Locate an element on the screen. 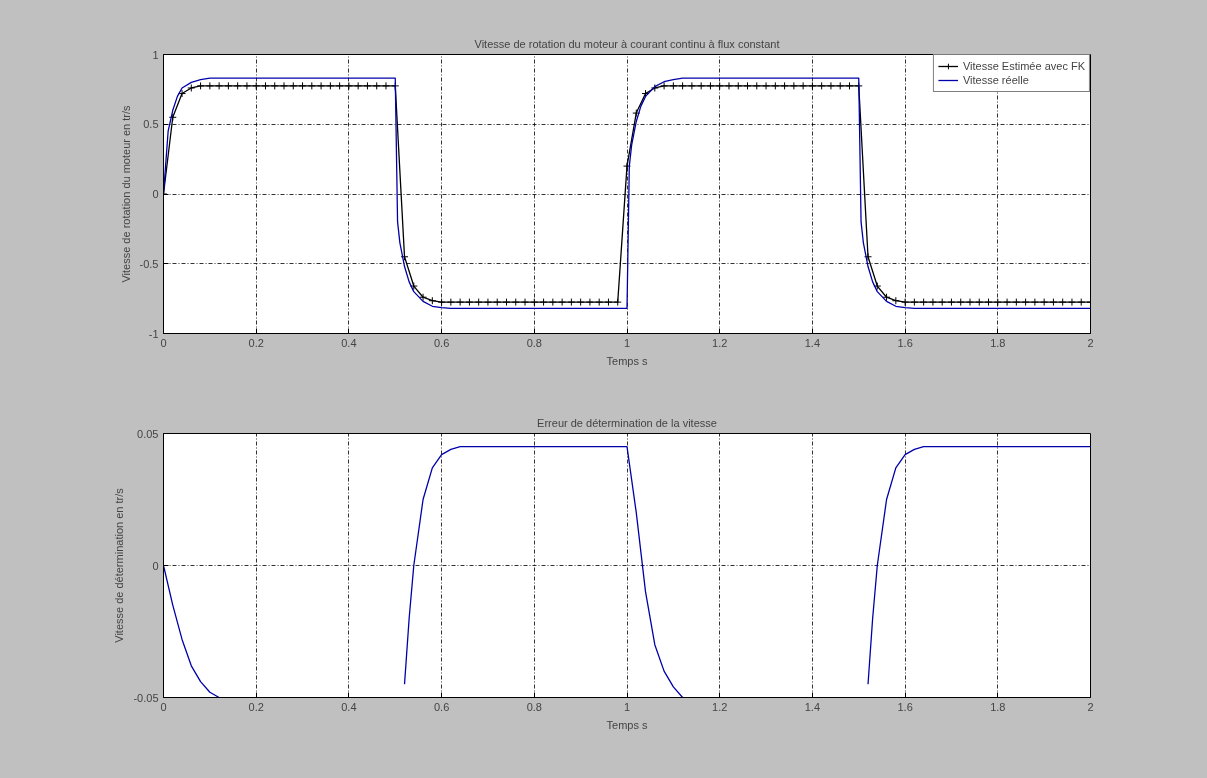  chart-title: Erreur de détermination de la vitesse is located at coordinates (627, 422).